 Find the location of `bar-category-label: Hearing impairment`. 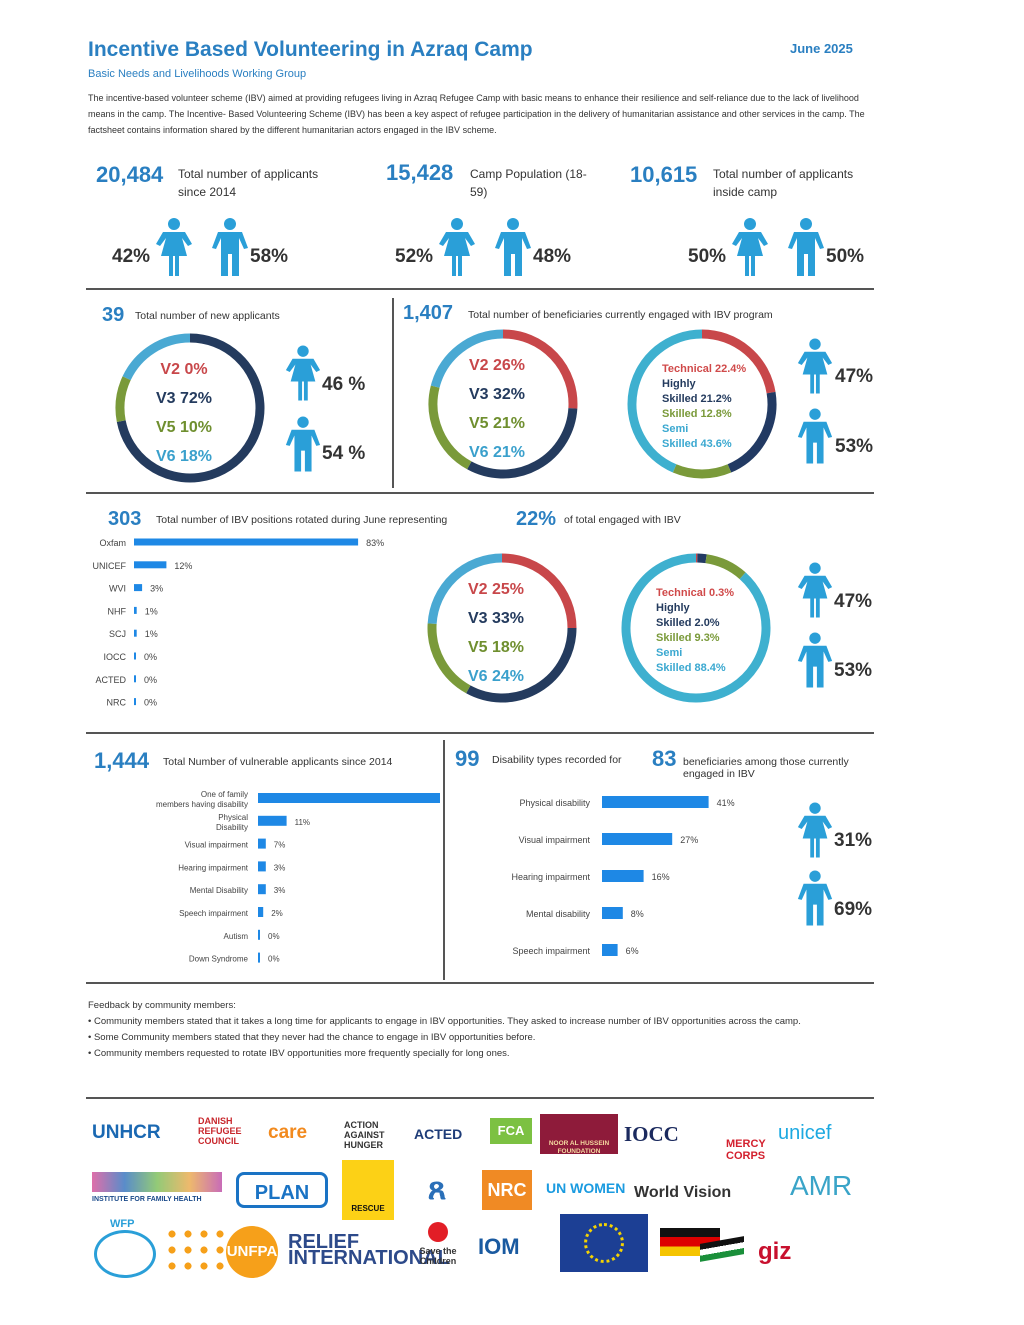

bar-category-label: Hearing impairment is located at coordinates (550, 877).